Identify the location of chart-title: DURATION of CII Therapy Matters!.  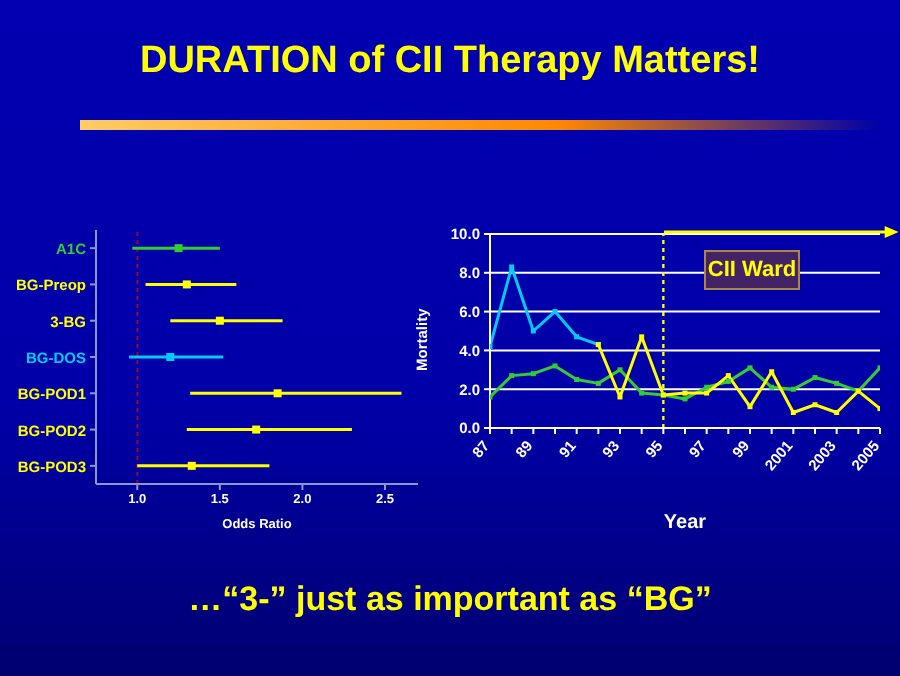
(449, 62).